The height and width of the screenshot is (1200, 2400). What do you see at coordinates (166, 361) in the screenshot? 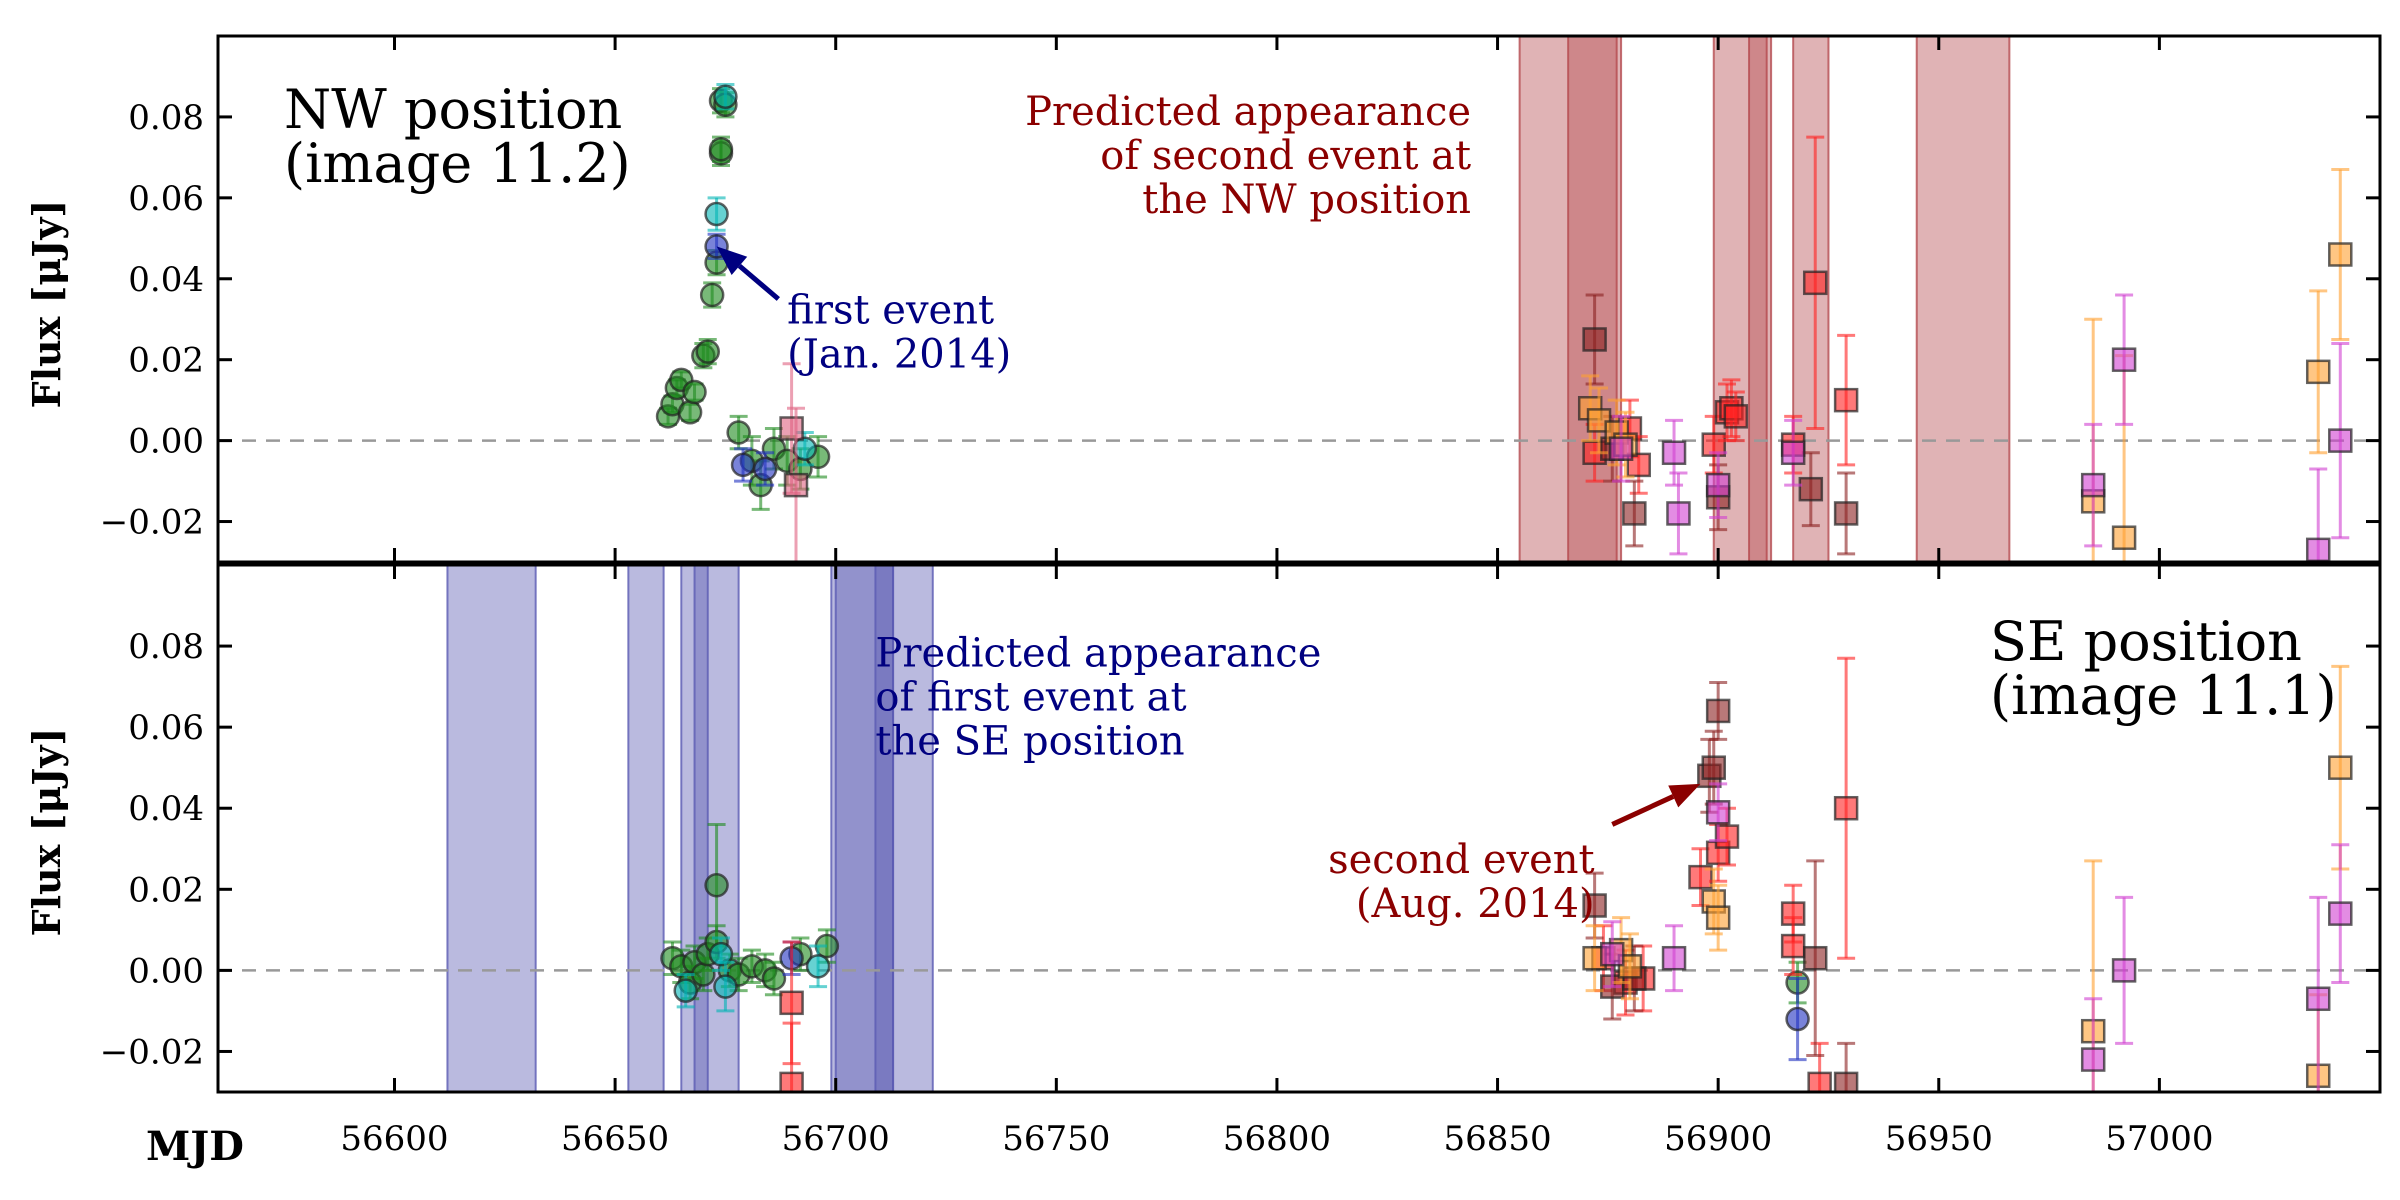
I see `y-tick-label: 0.02` at bounding box center [166, 361].